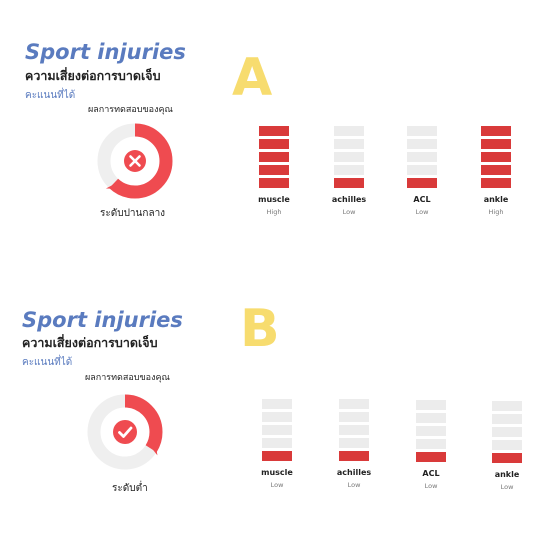 The width and height of the screenshot is (550, 550). I want to click on check-icon, so click(125, 432).